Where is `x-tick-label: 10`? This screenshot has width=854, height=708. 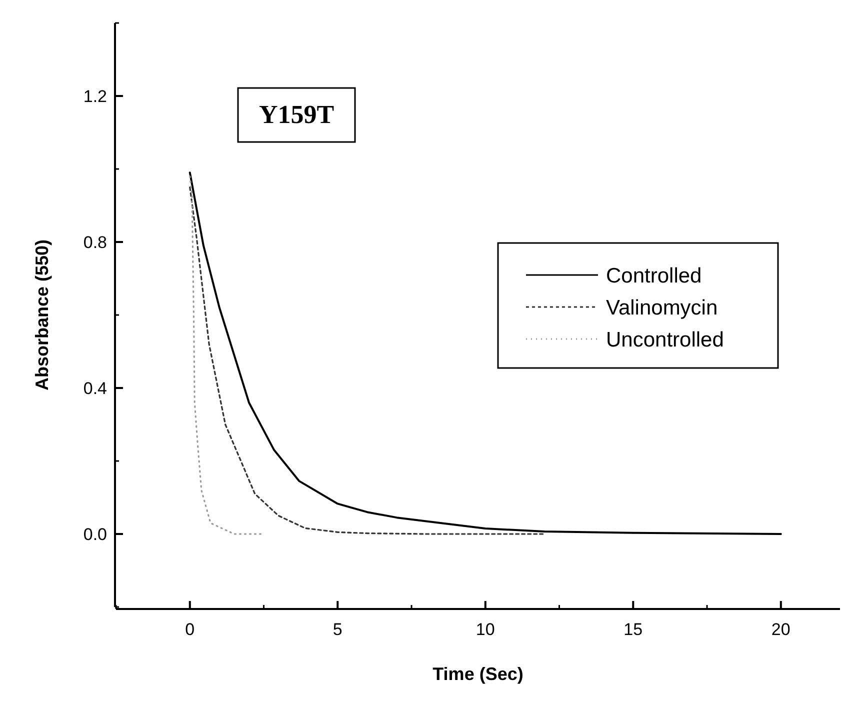
x-tick-label: 10 is located at coordinates (485, 629).